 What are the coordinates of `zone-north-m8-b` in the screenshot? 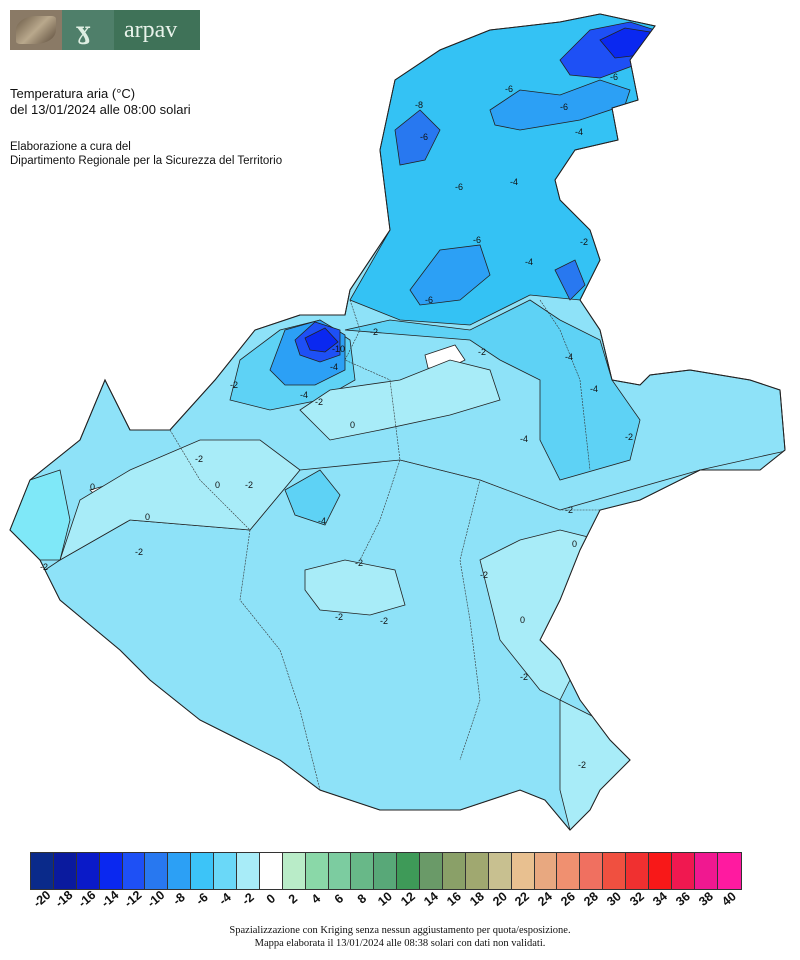 It's located at (560, 105).